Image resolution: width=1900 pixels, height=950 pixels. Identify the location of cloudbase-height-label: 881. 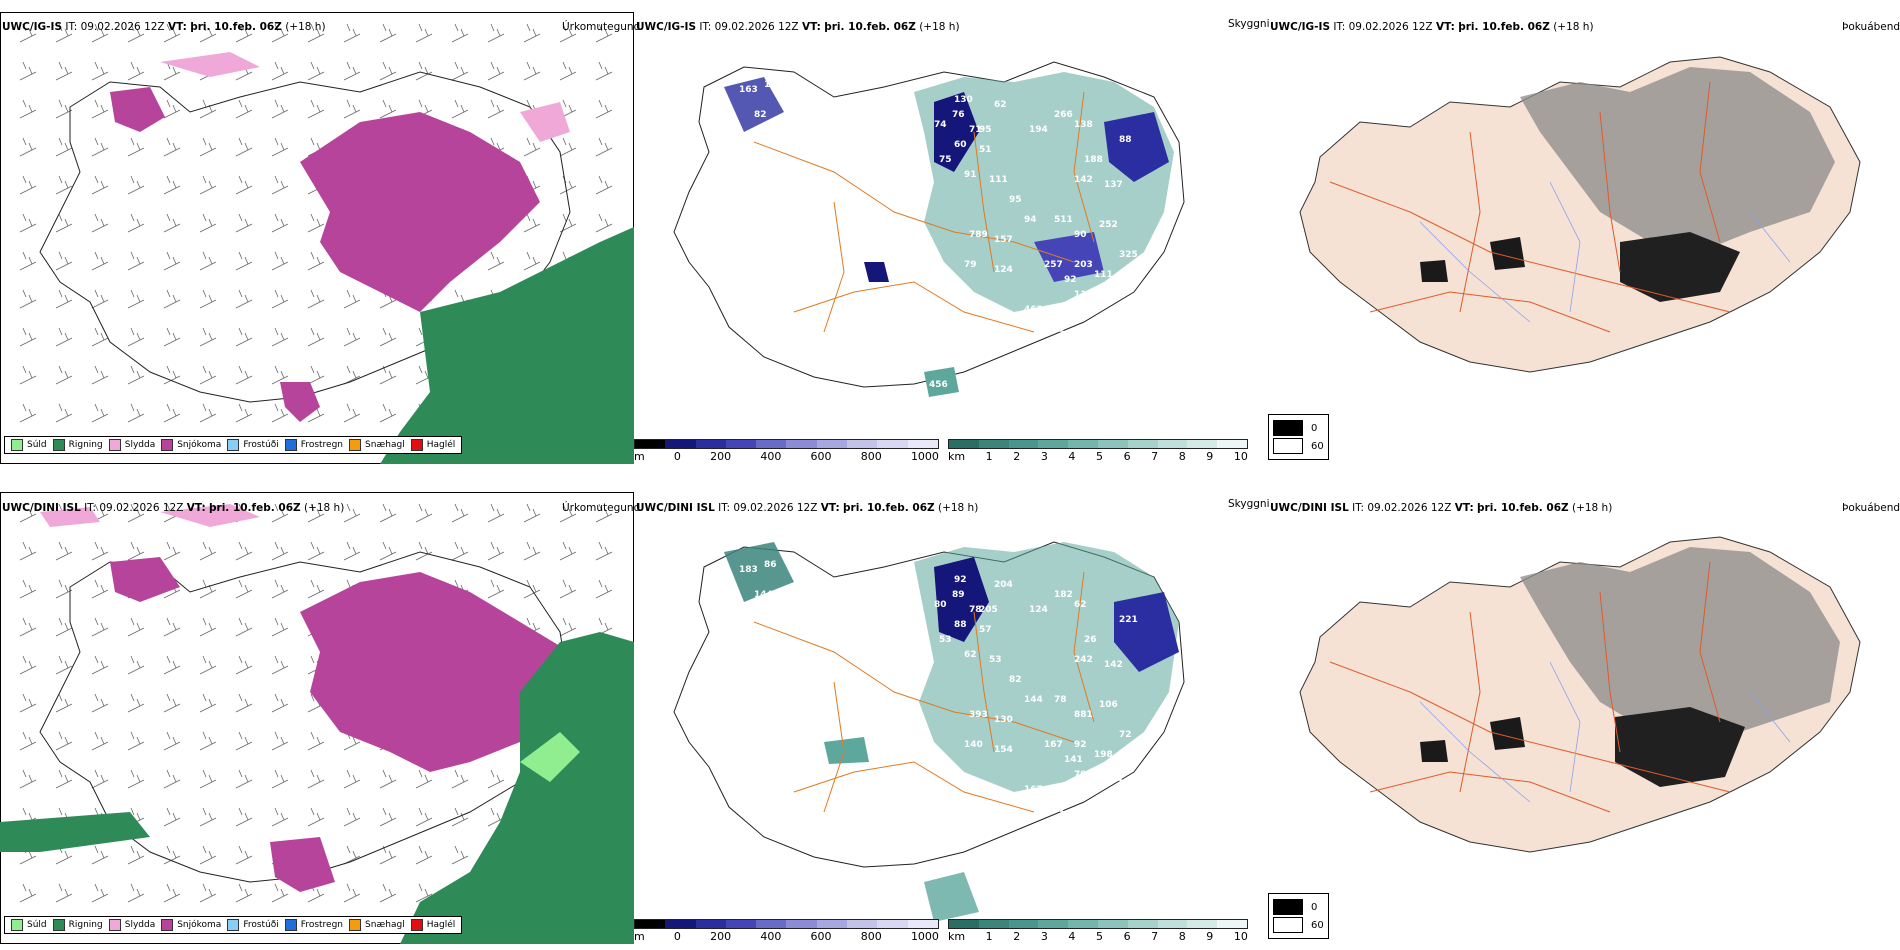
(1083, 715).